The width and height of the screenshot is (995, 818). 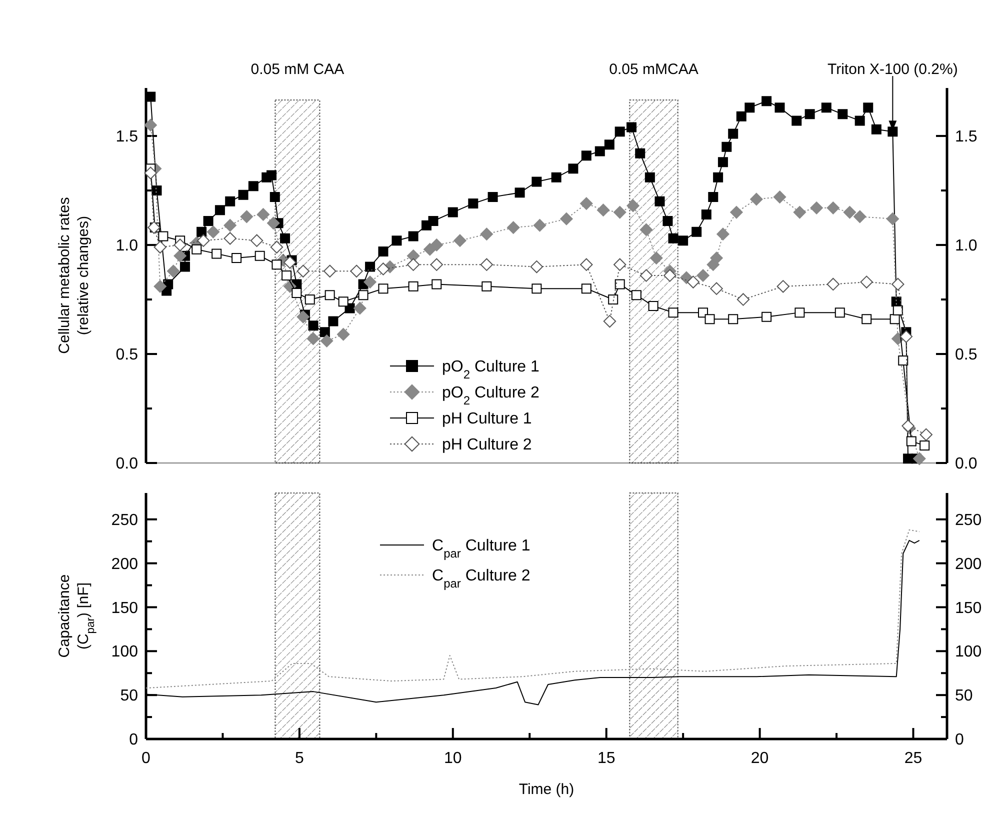 What do you see at coordinates (653, 69) in the screenshot?
I see `band-label: 0.05 mMCAA` at bounding box center [653, 69].